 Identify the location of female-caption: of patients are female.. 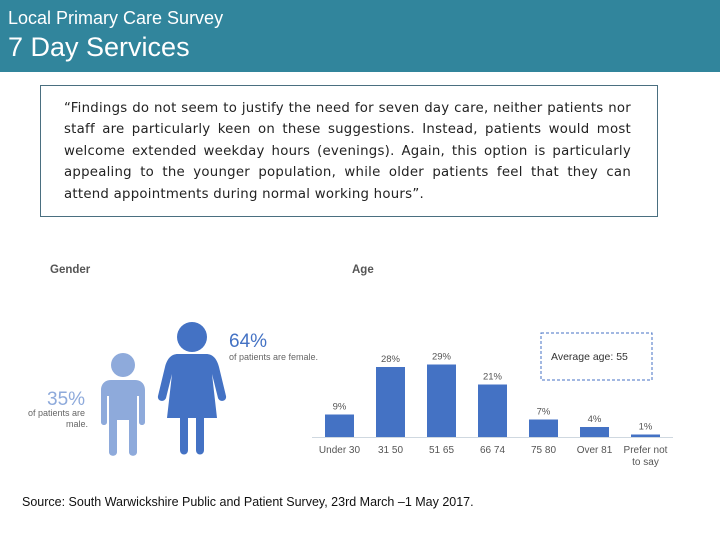
(273, 357).